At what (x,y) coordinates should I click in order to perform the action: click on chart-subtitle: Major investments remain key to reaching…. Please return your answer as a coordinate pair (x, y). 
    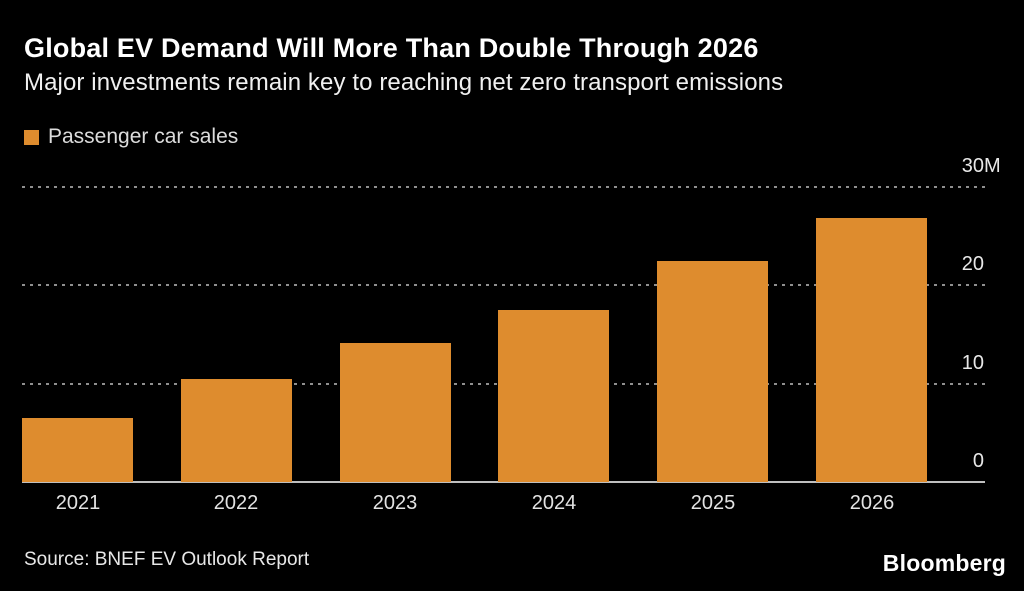
    Looking at the image, I should click on (404, 82).